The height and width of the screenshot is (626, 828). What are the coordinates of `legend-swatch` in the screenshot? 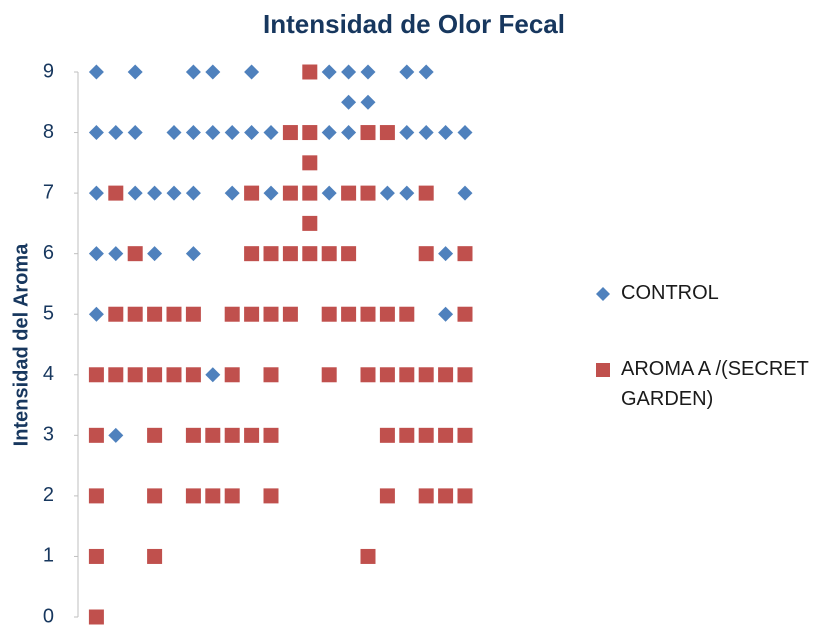 It's located at (603, 294).